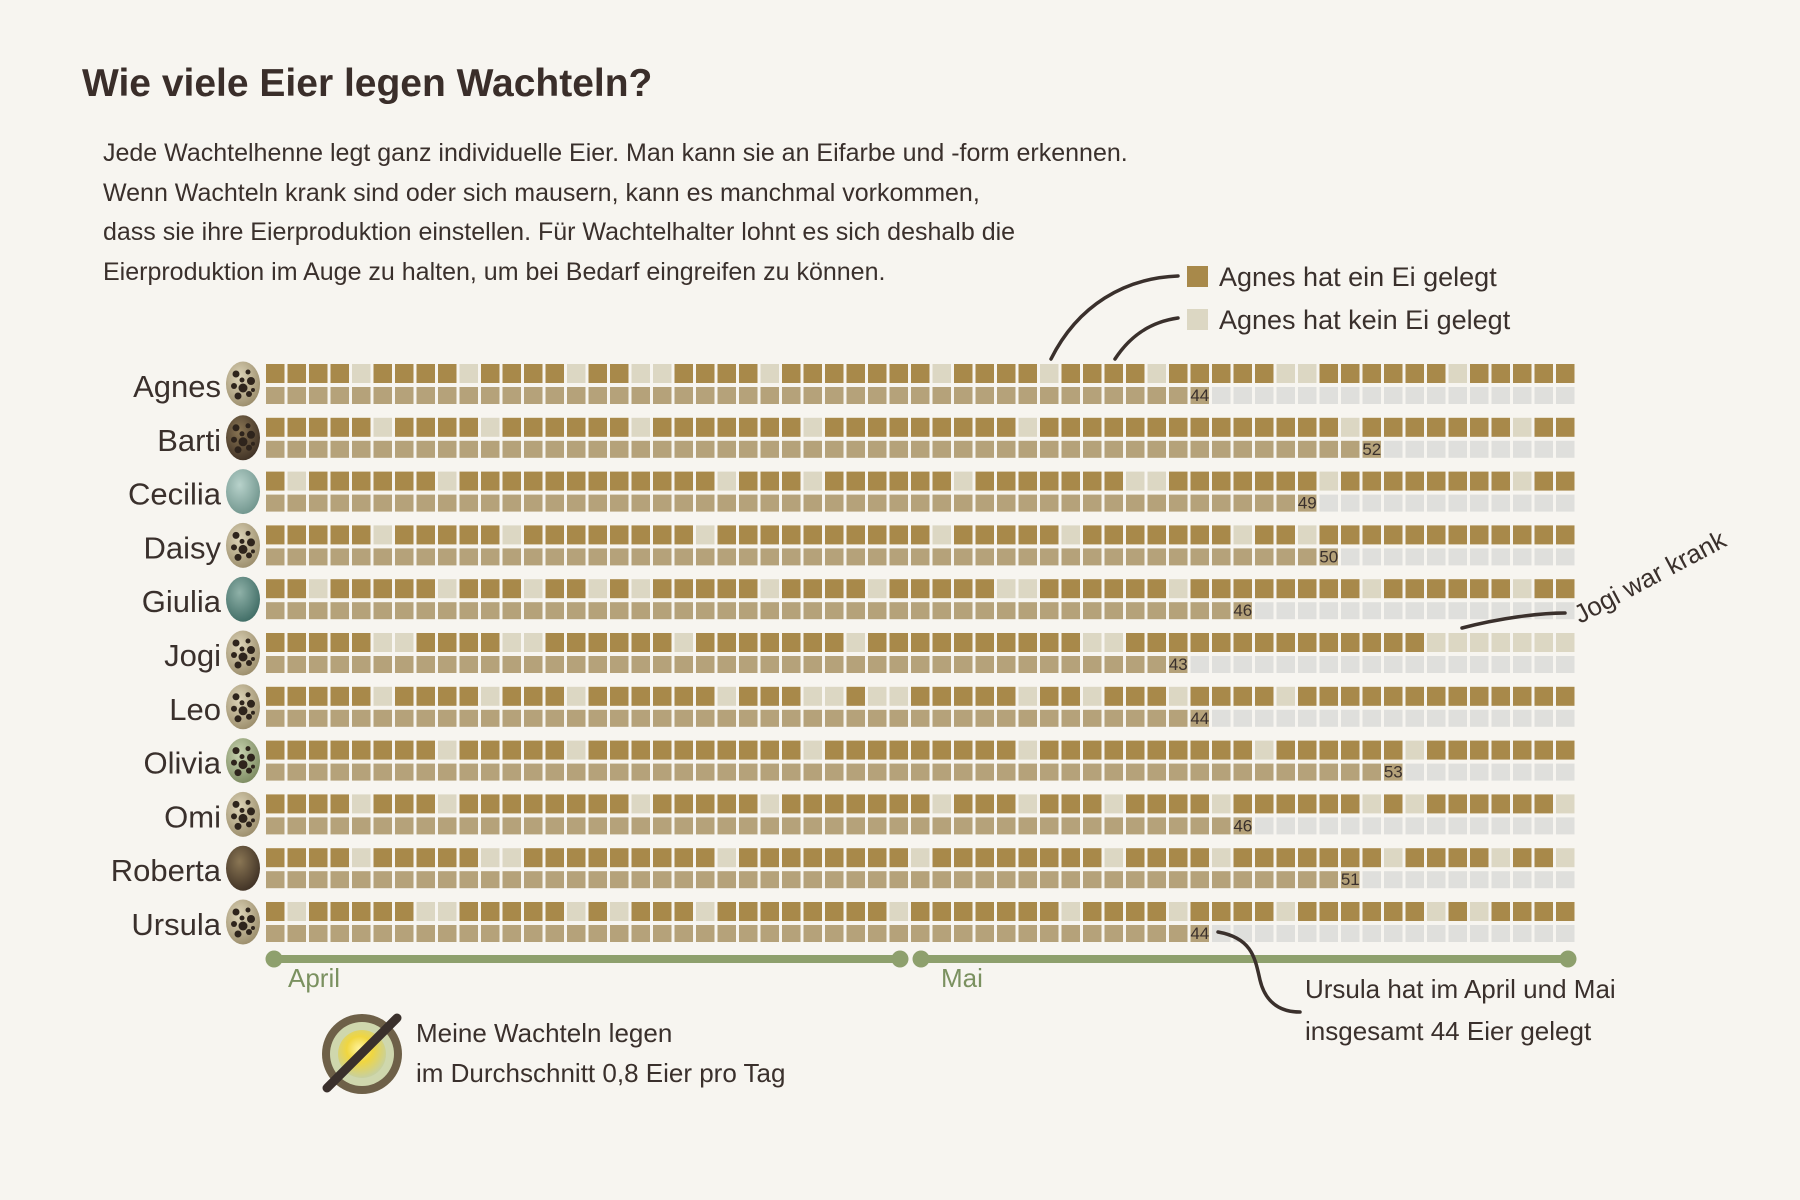 The height and width of the screenshot is (1200, 1800). What do you see at coordinates (1365, 320) in the screenshot?
I see `legend-label-not-laid: Agnes hat kein Ei gelegt` at bounding box center [1365, 320].